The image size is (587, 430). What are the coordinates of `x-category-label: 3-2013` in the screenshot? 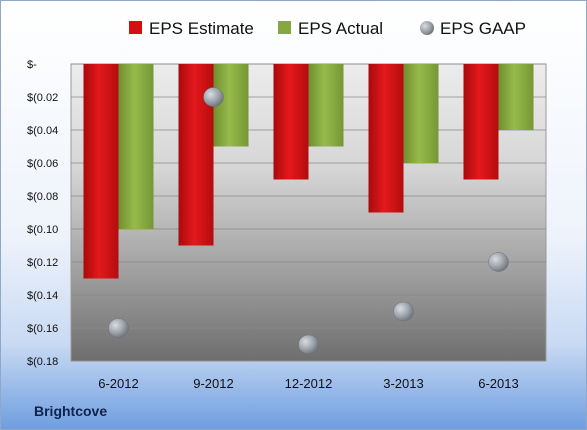 It's located at (403, 383).